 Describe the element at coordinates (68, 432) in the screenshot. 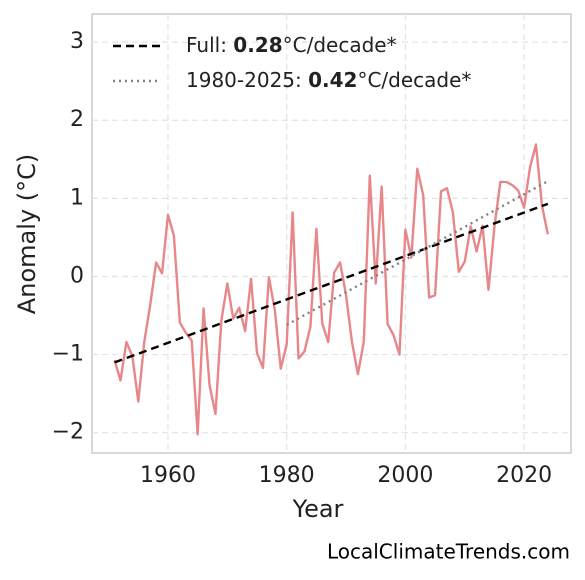

I see `y-tick-label: −2` at that location.